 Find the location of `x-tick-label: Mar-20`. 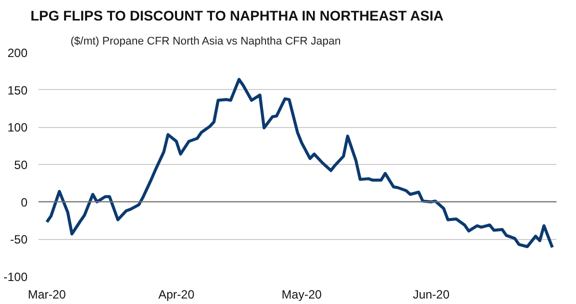

x-tick-label: Mar-20 is located at coordinates (47, 295).